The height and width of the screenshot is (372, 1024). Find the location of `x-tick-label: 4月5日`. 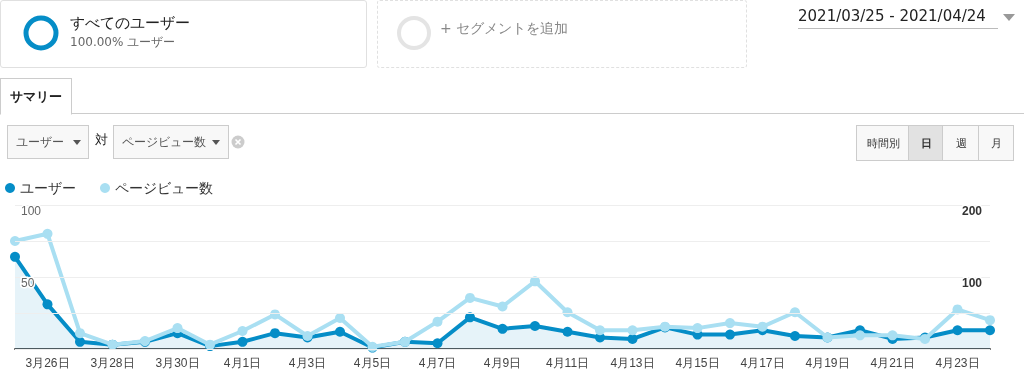

x-tick-label: 4月5日 is located at coordinates (372, 363).